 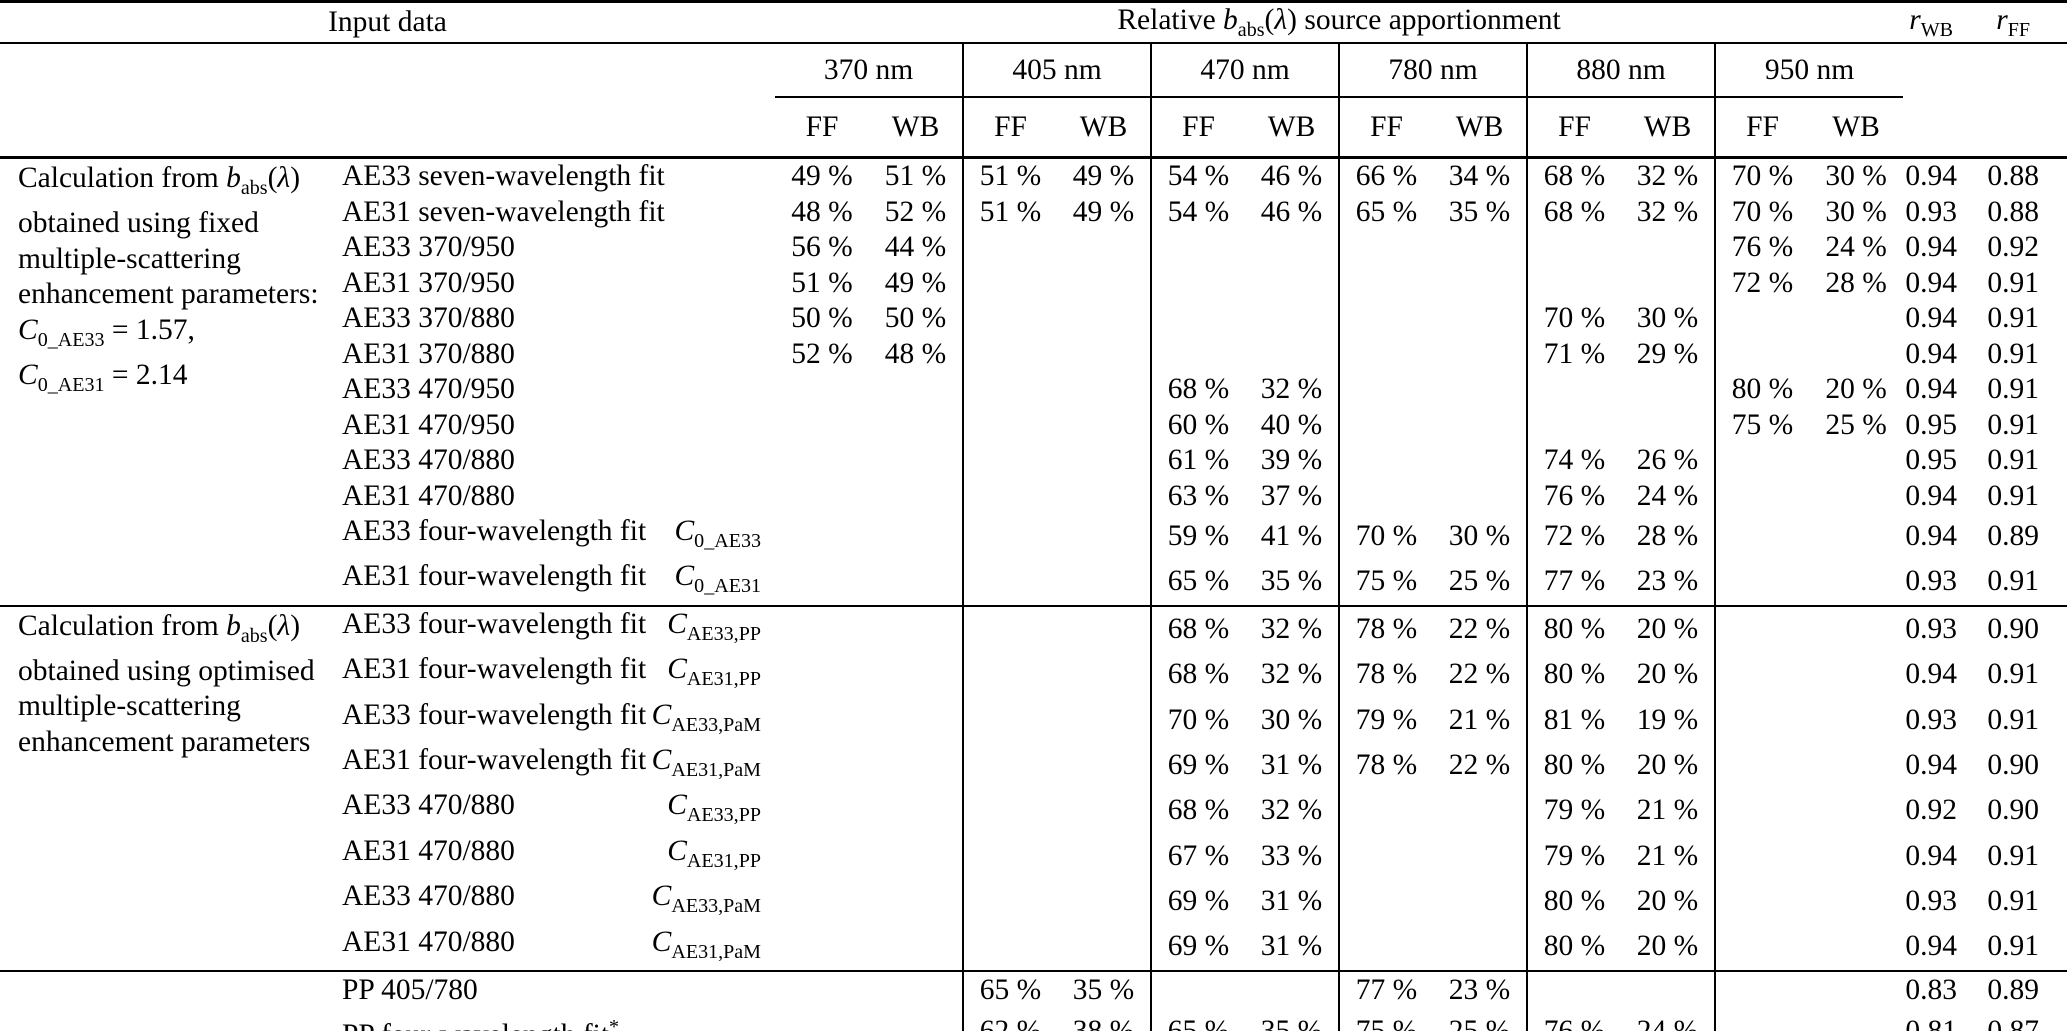 I want to click on value-cell: 31 %, so click(x=1291, y=946).